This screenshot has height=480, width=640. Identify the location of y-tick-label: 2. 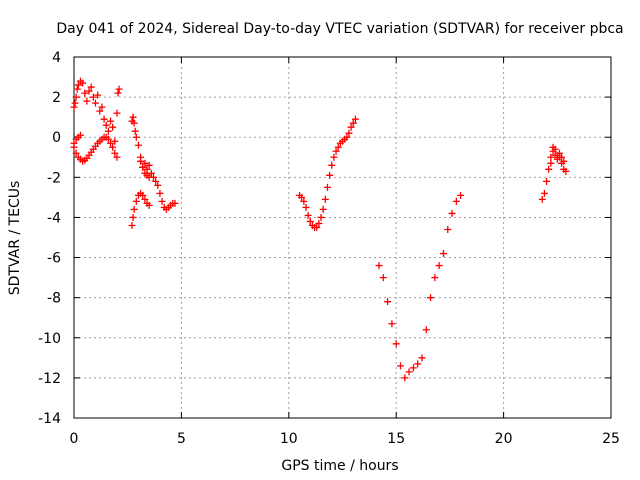
(56, 98).